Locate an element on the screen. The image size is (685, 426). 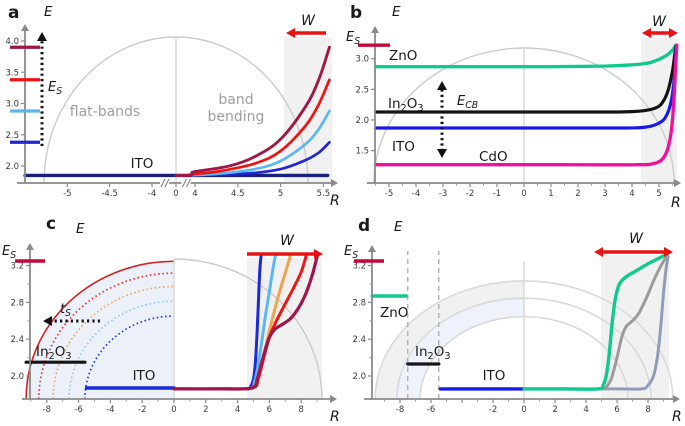
y-tick-label: 3.2 is located at coordinates (359, 267).